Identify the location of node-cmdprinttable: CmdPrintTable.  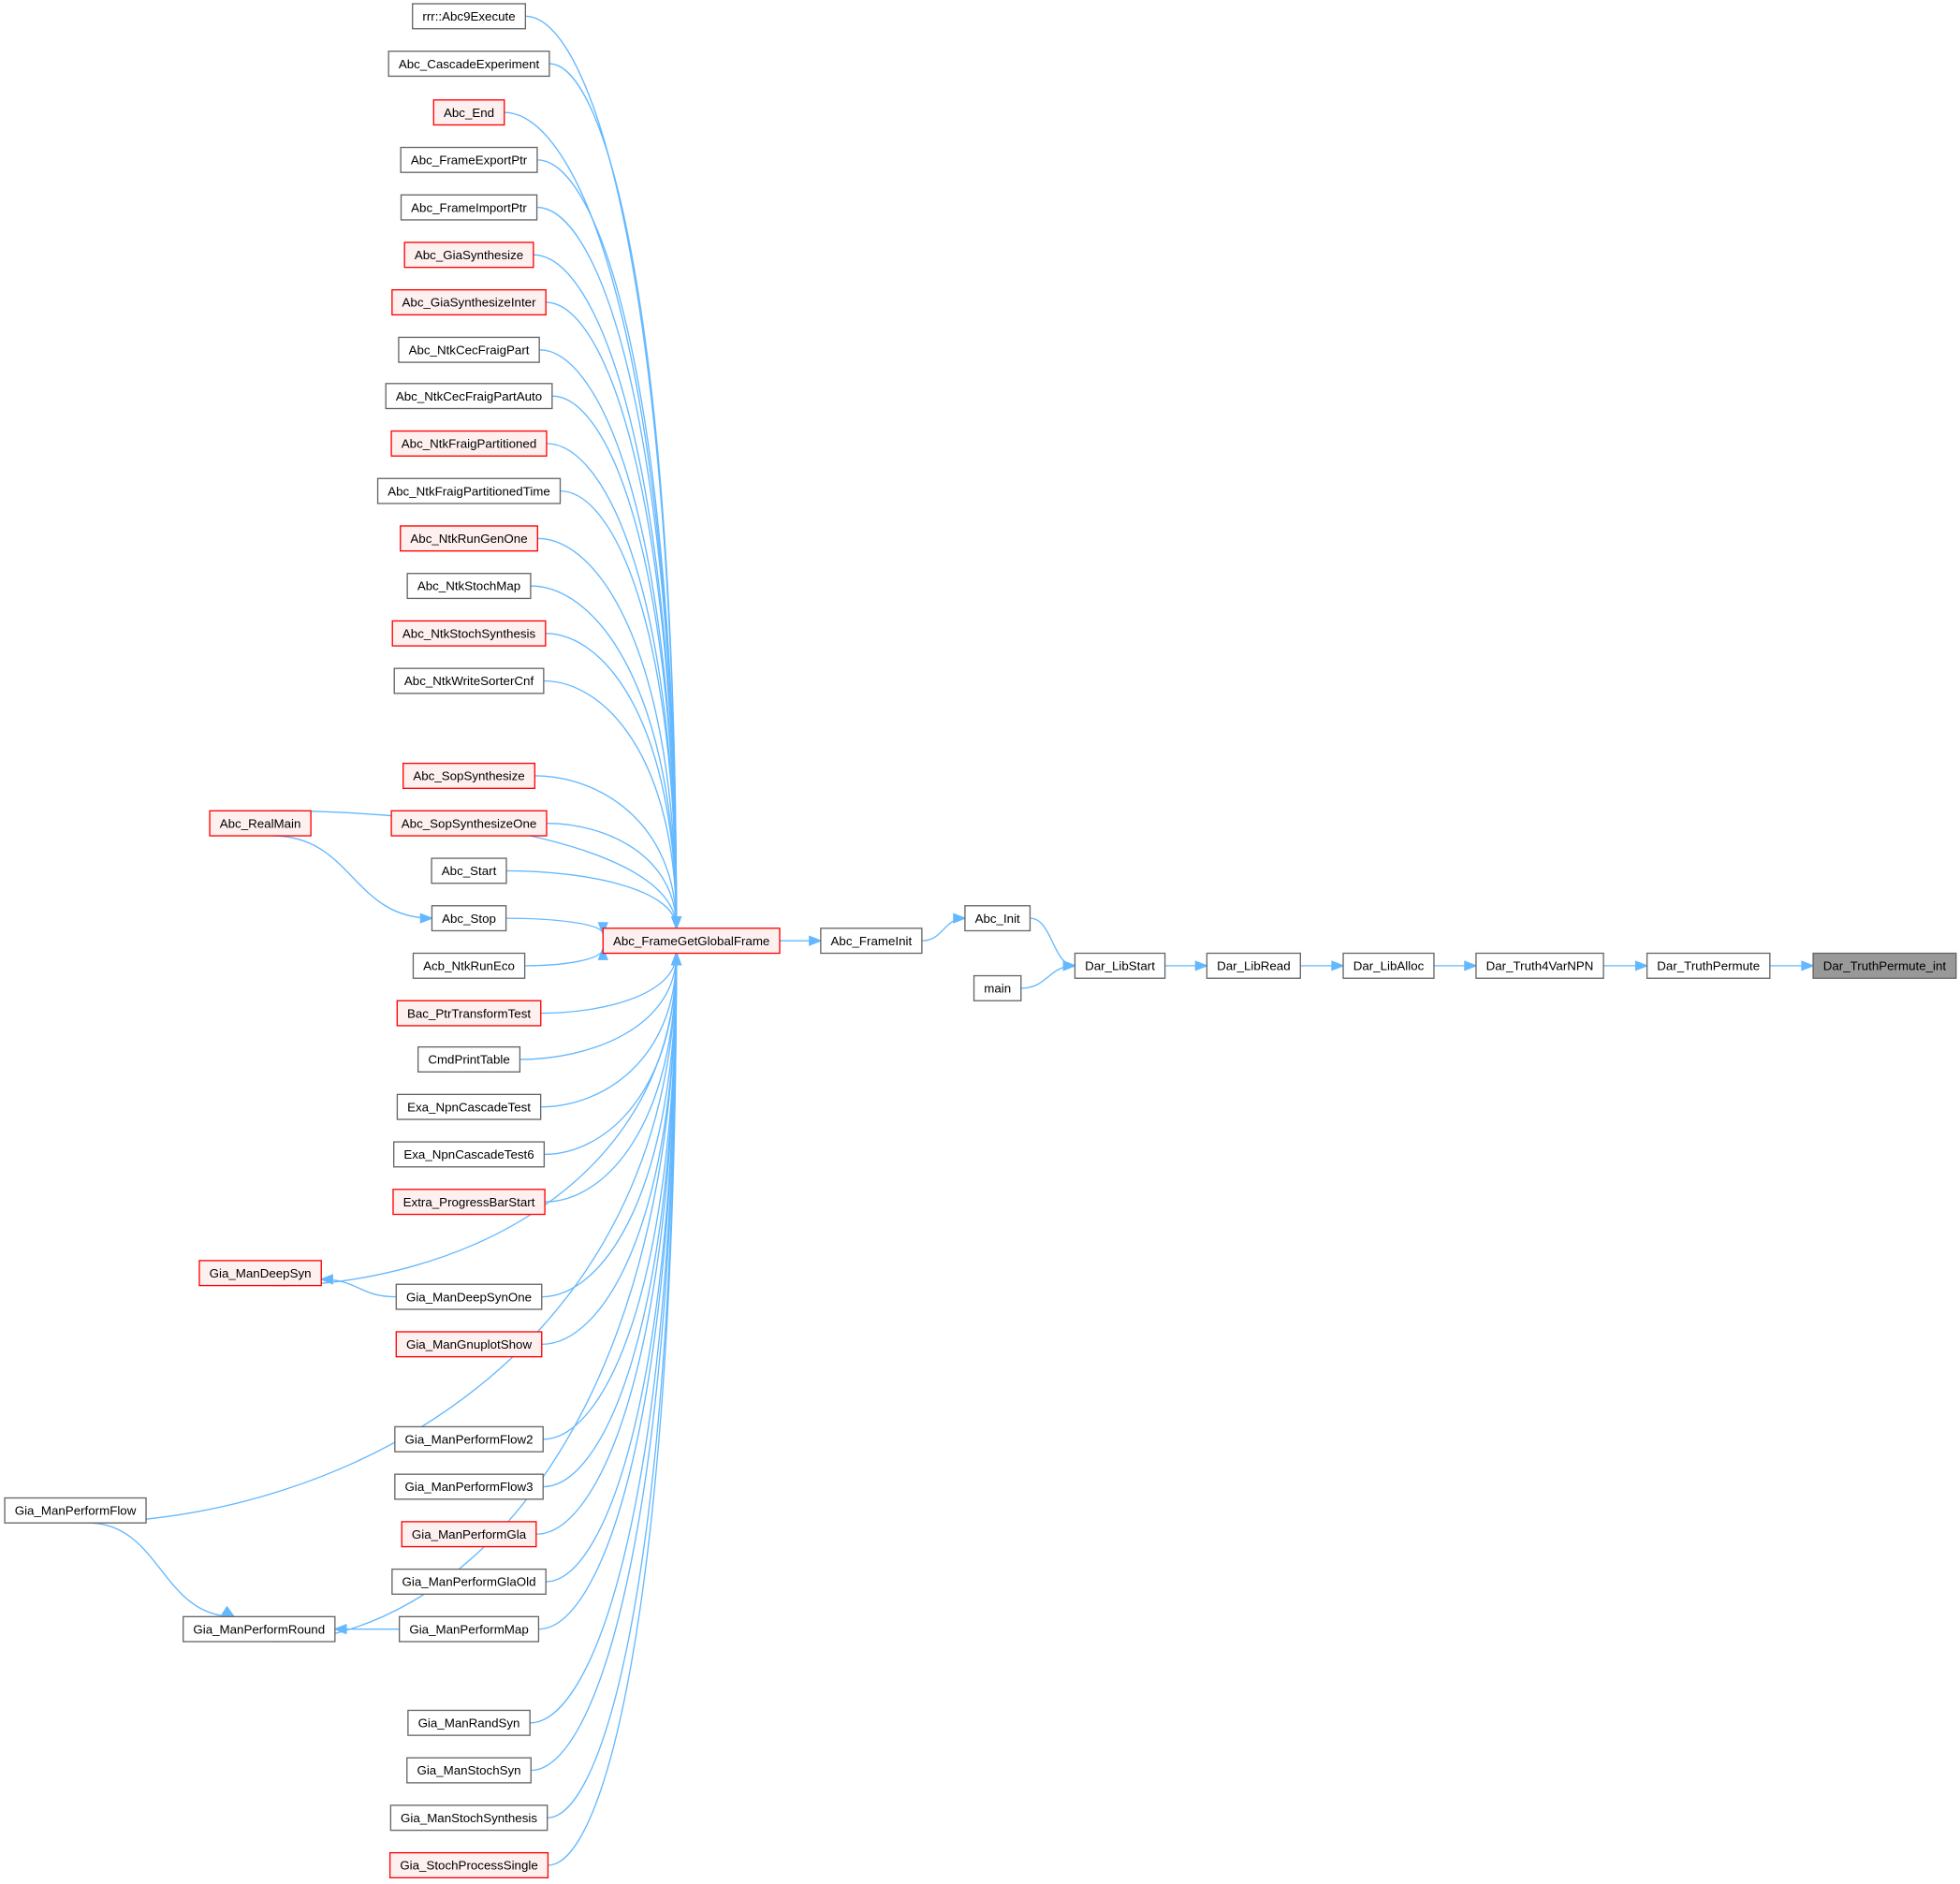
(469, 1059).